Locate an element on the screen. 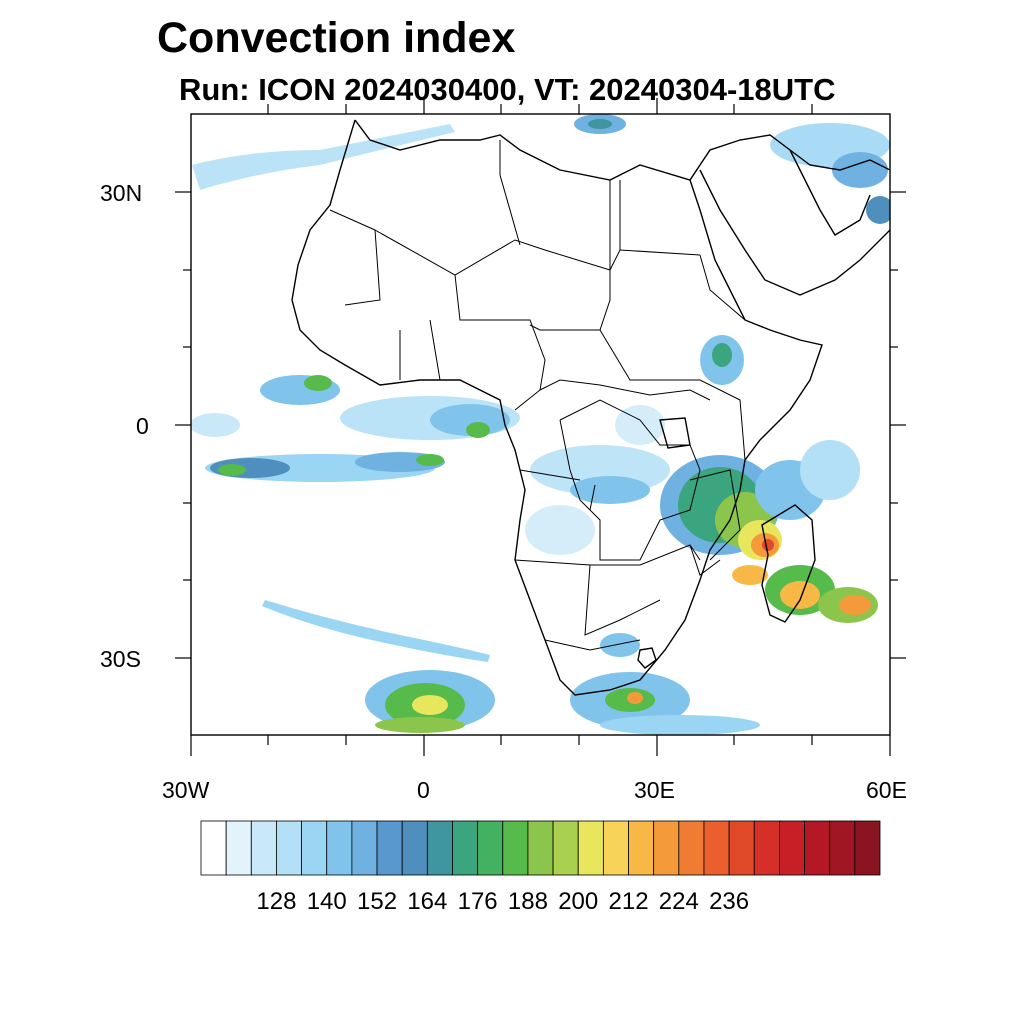 The image size is (1024, 1024). lon-label-30w: 30W is located at coordinates (186, 790).